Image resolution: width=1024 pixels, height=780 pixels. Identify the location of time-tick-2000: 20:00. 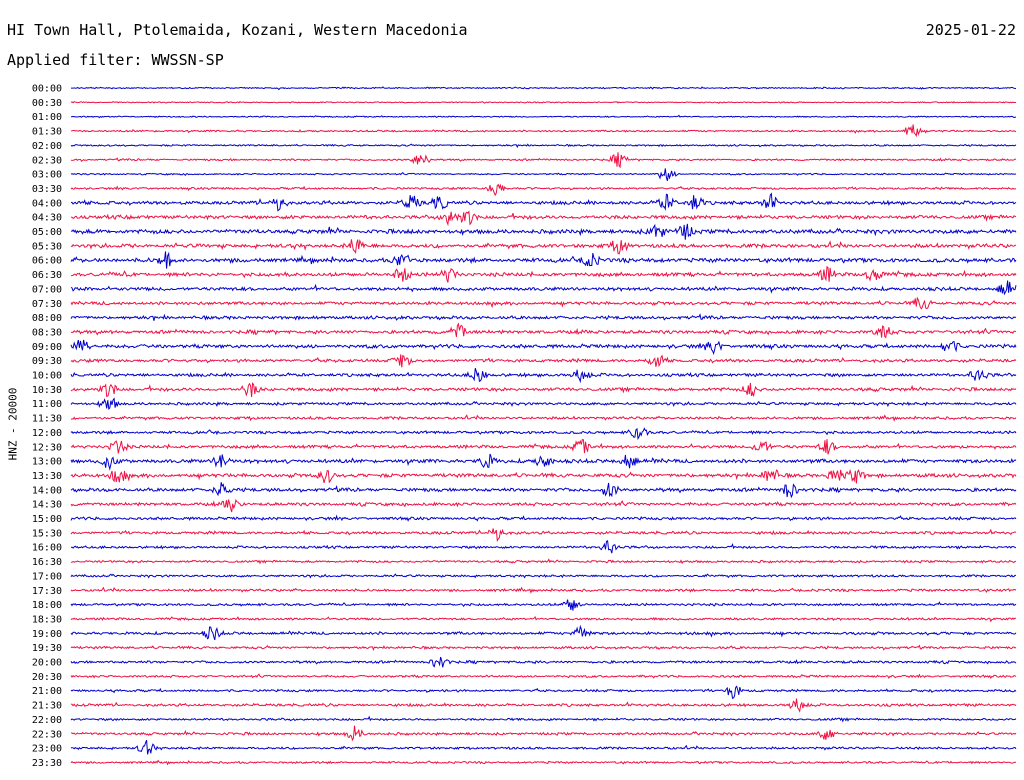
(47, 663).